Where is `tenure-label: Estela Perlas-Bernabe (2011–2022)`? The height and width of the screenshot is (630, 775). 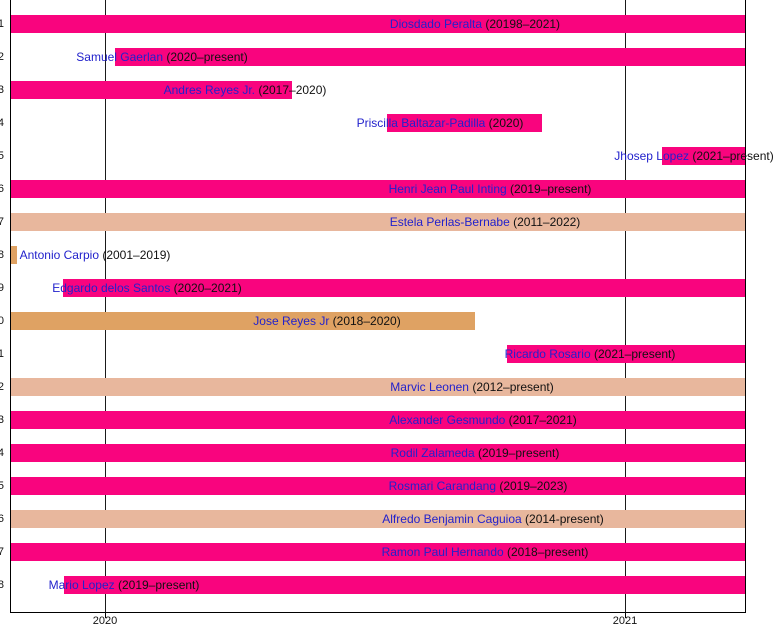 tenure-label: Estela Perlas-Bernabe (2011–2022) is located at coordinates (485, 222).